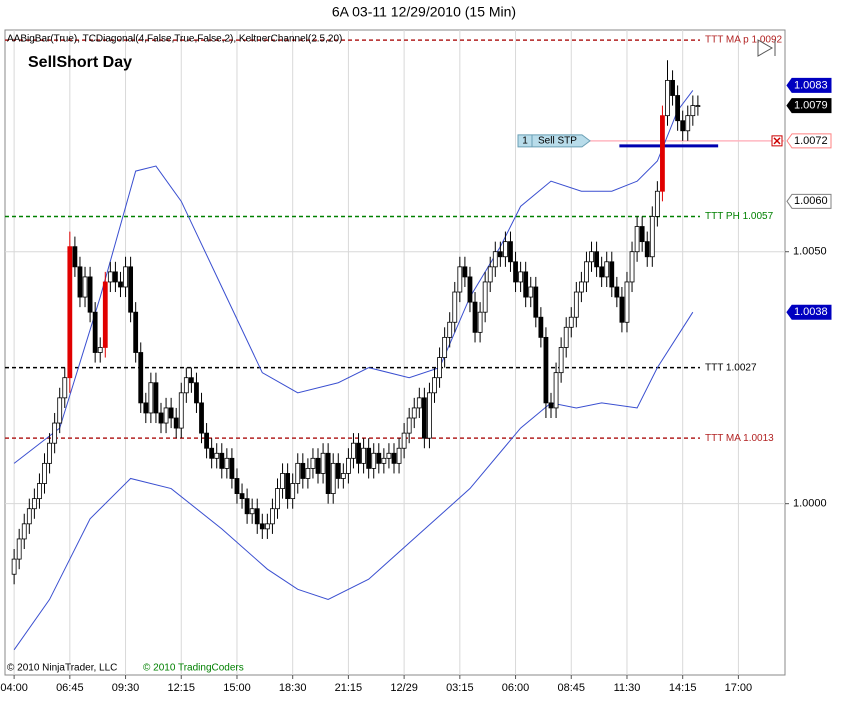 The image size is (848, 719). I want to click on level-label: TTT MA p 1.0092, so click(744, 40).